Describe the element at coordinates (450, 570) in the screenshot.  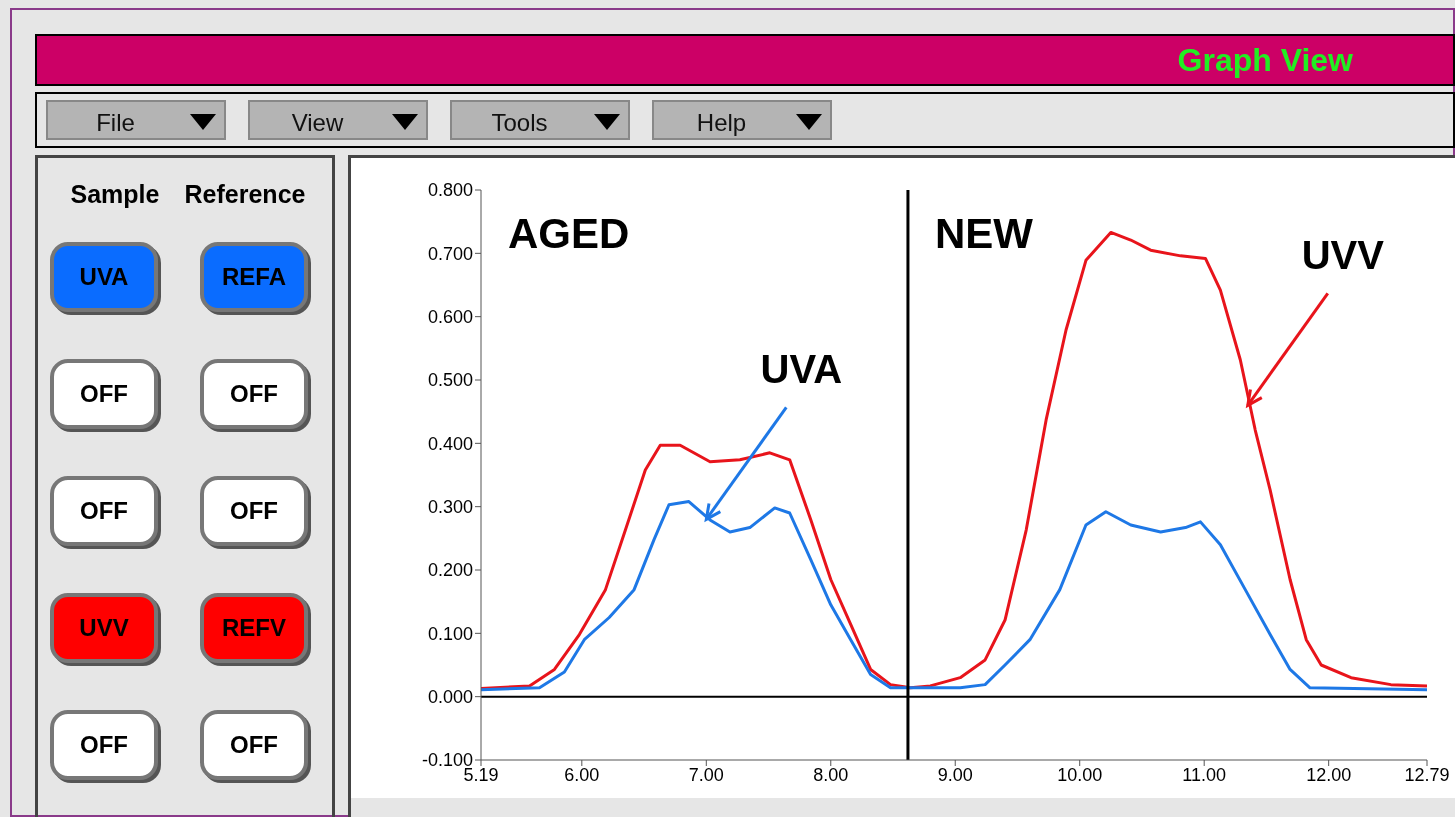
I see `y-tick-label: 0.200` at that location.